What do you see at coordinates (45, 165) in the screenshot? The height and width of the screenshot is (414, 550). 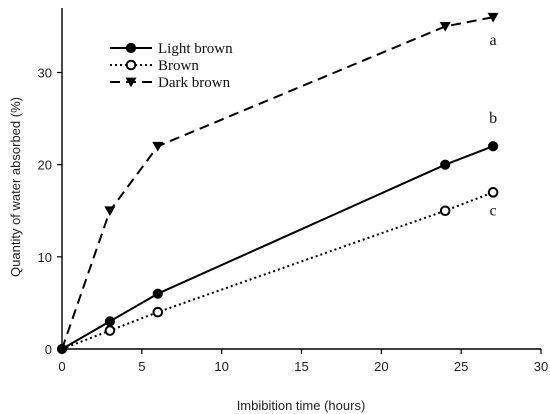 I see `y-tick-label: 20` at bounding box center [45, 165].